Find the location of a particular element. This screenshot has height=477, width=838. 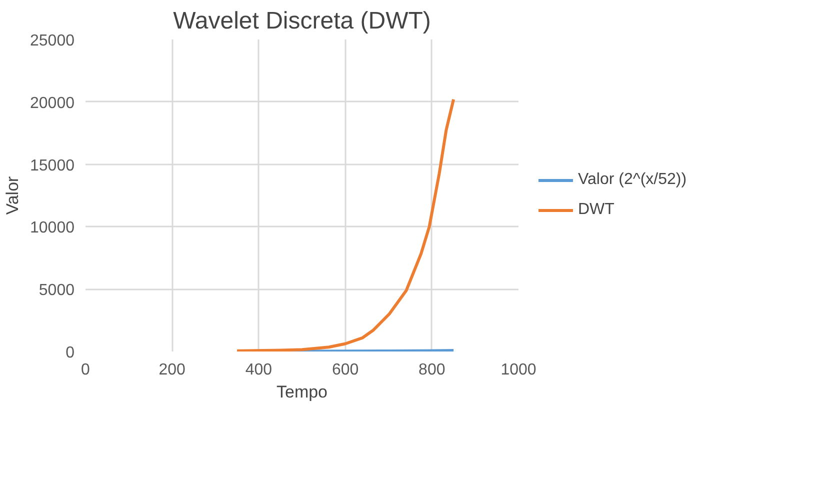

y-axis-title: Valor is located at coordinates (12, 195).